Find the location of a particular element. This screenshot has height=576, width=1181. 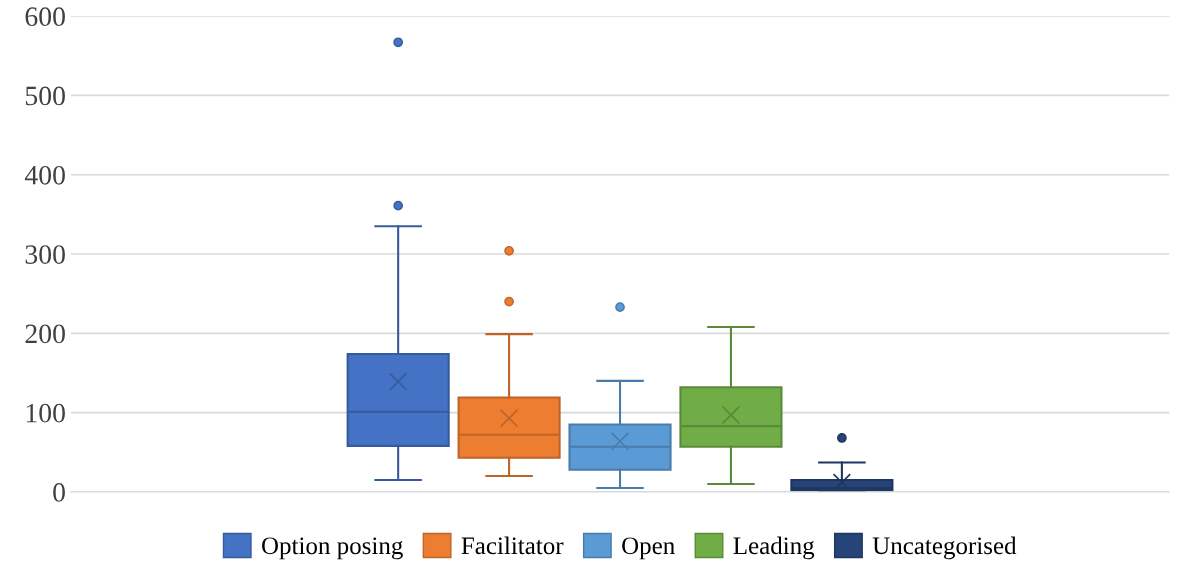

legend-label: Open is located at coordinates (648, 548).